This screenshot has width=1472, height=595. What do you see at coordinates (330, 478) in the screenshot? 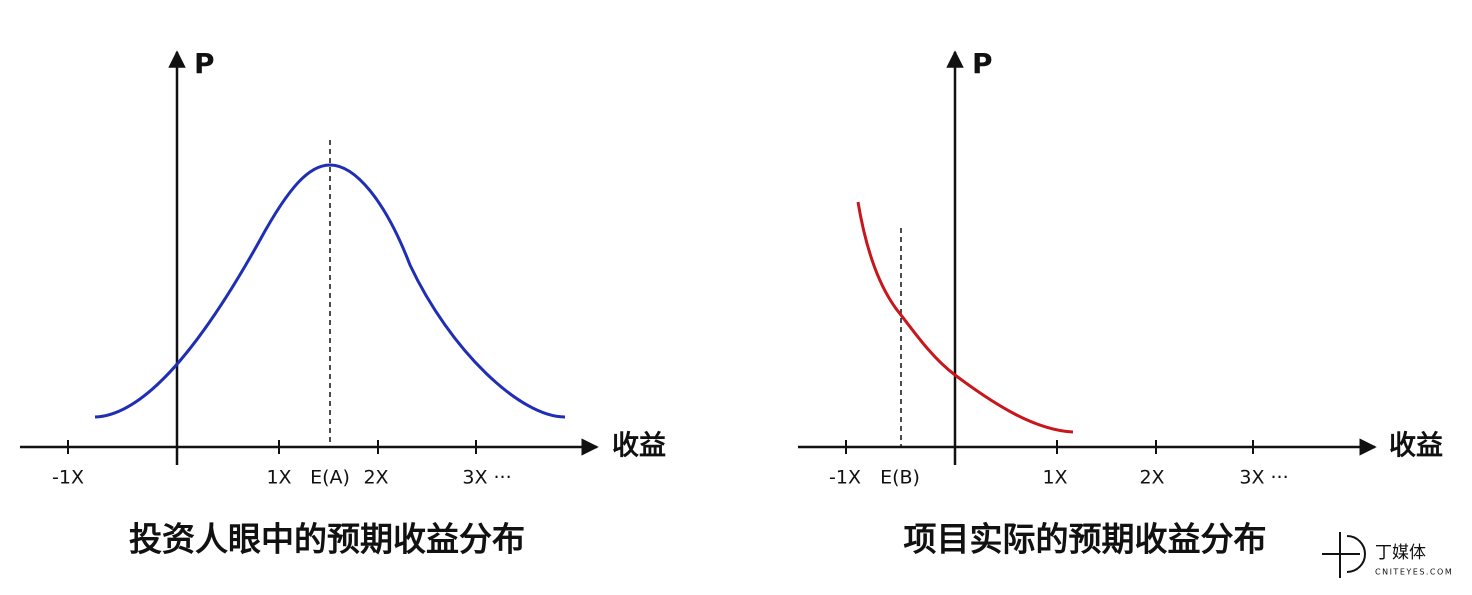
I see `tick-label: E(A)` at bounding box center [330, 478].